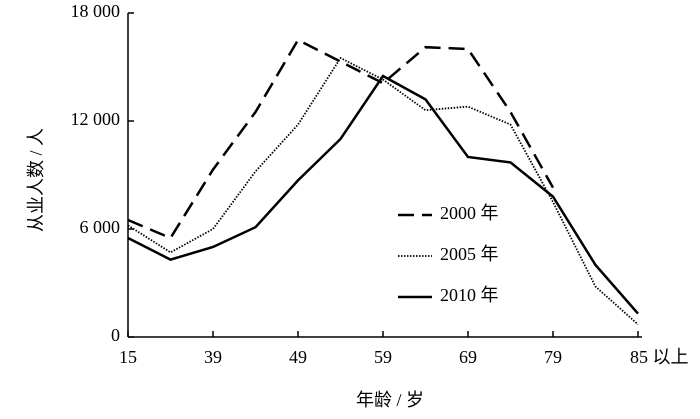 The width and height of the screenshot is (700, 419). What do you see at coordinates (96, 11) in the screenshot?
I see `y-tick-label: 18 000` at bounding box center [96, 11].